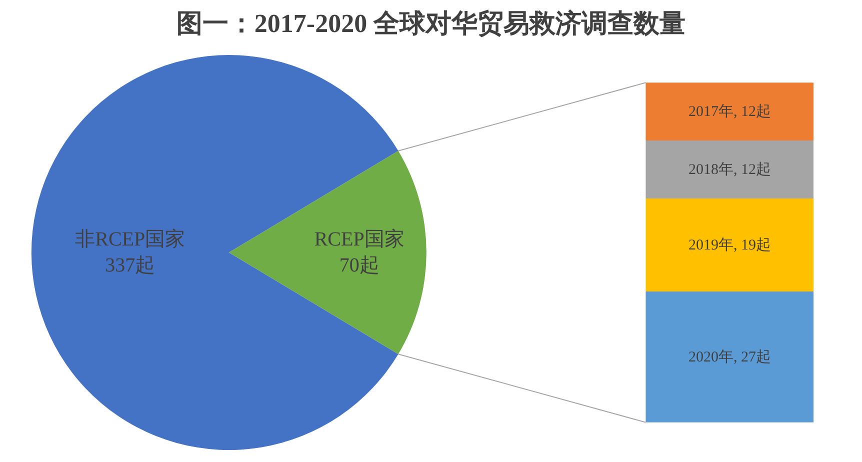 The image size is (862, 462). What do you see at coordinates (359, 239) in the screenshot?
I see `slice-label: RCEP国家` at bounding box center [359, 239].